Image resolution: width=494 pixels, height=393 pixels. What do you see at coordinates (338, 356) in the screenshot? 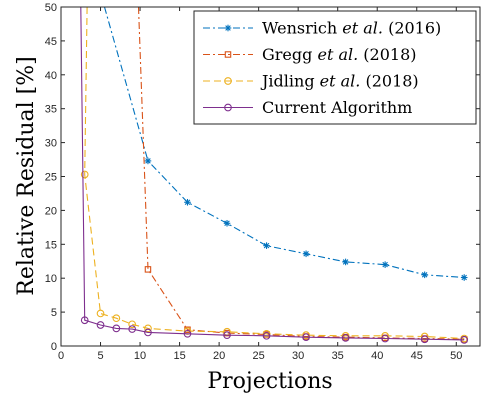
I see `x-tick-label: 35` at bounding box center [338, 356].